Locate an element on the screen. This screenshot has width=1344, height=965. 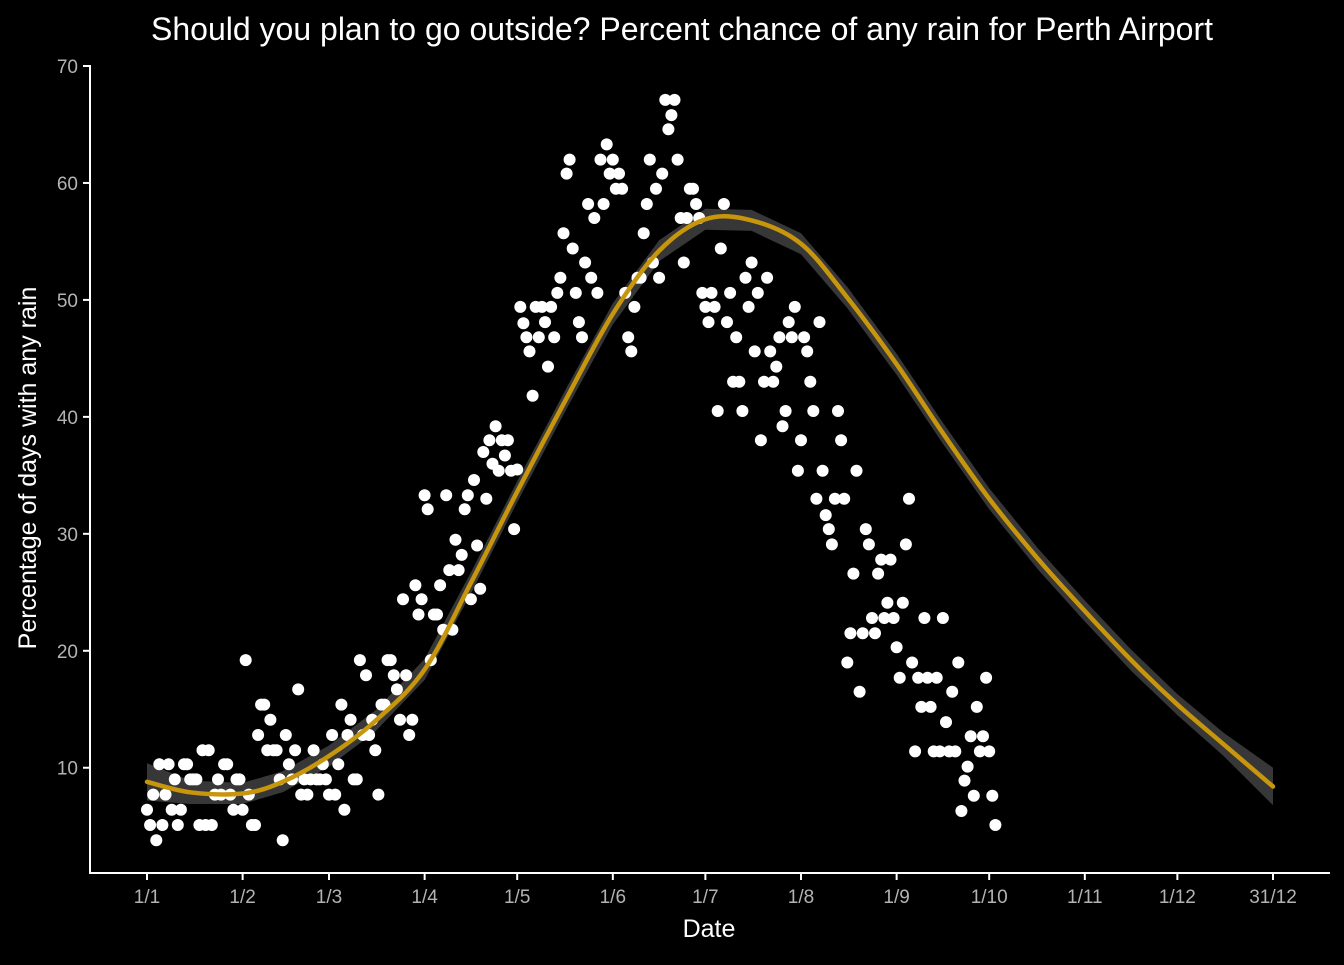
y-tick-label: 50 is located at coordinates (67, 301).